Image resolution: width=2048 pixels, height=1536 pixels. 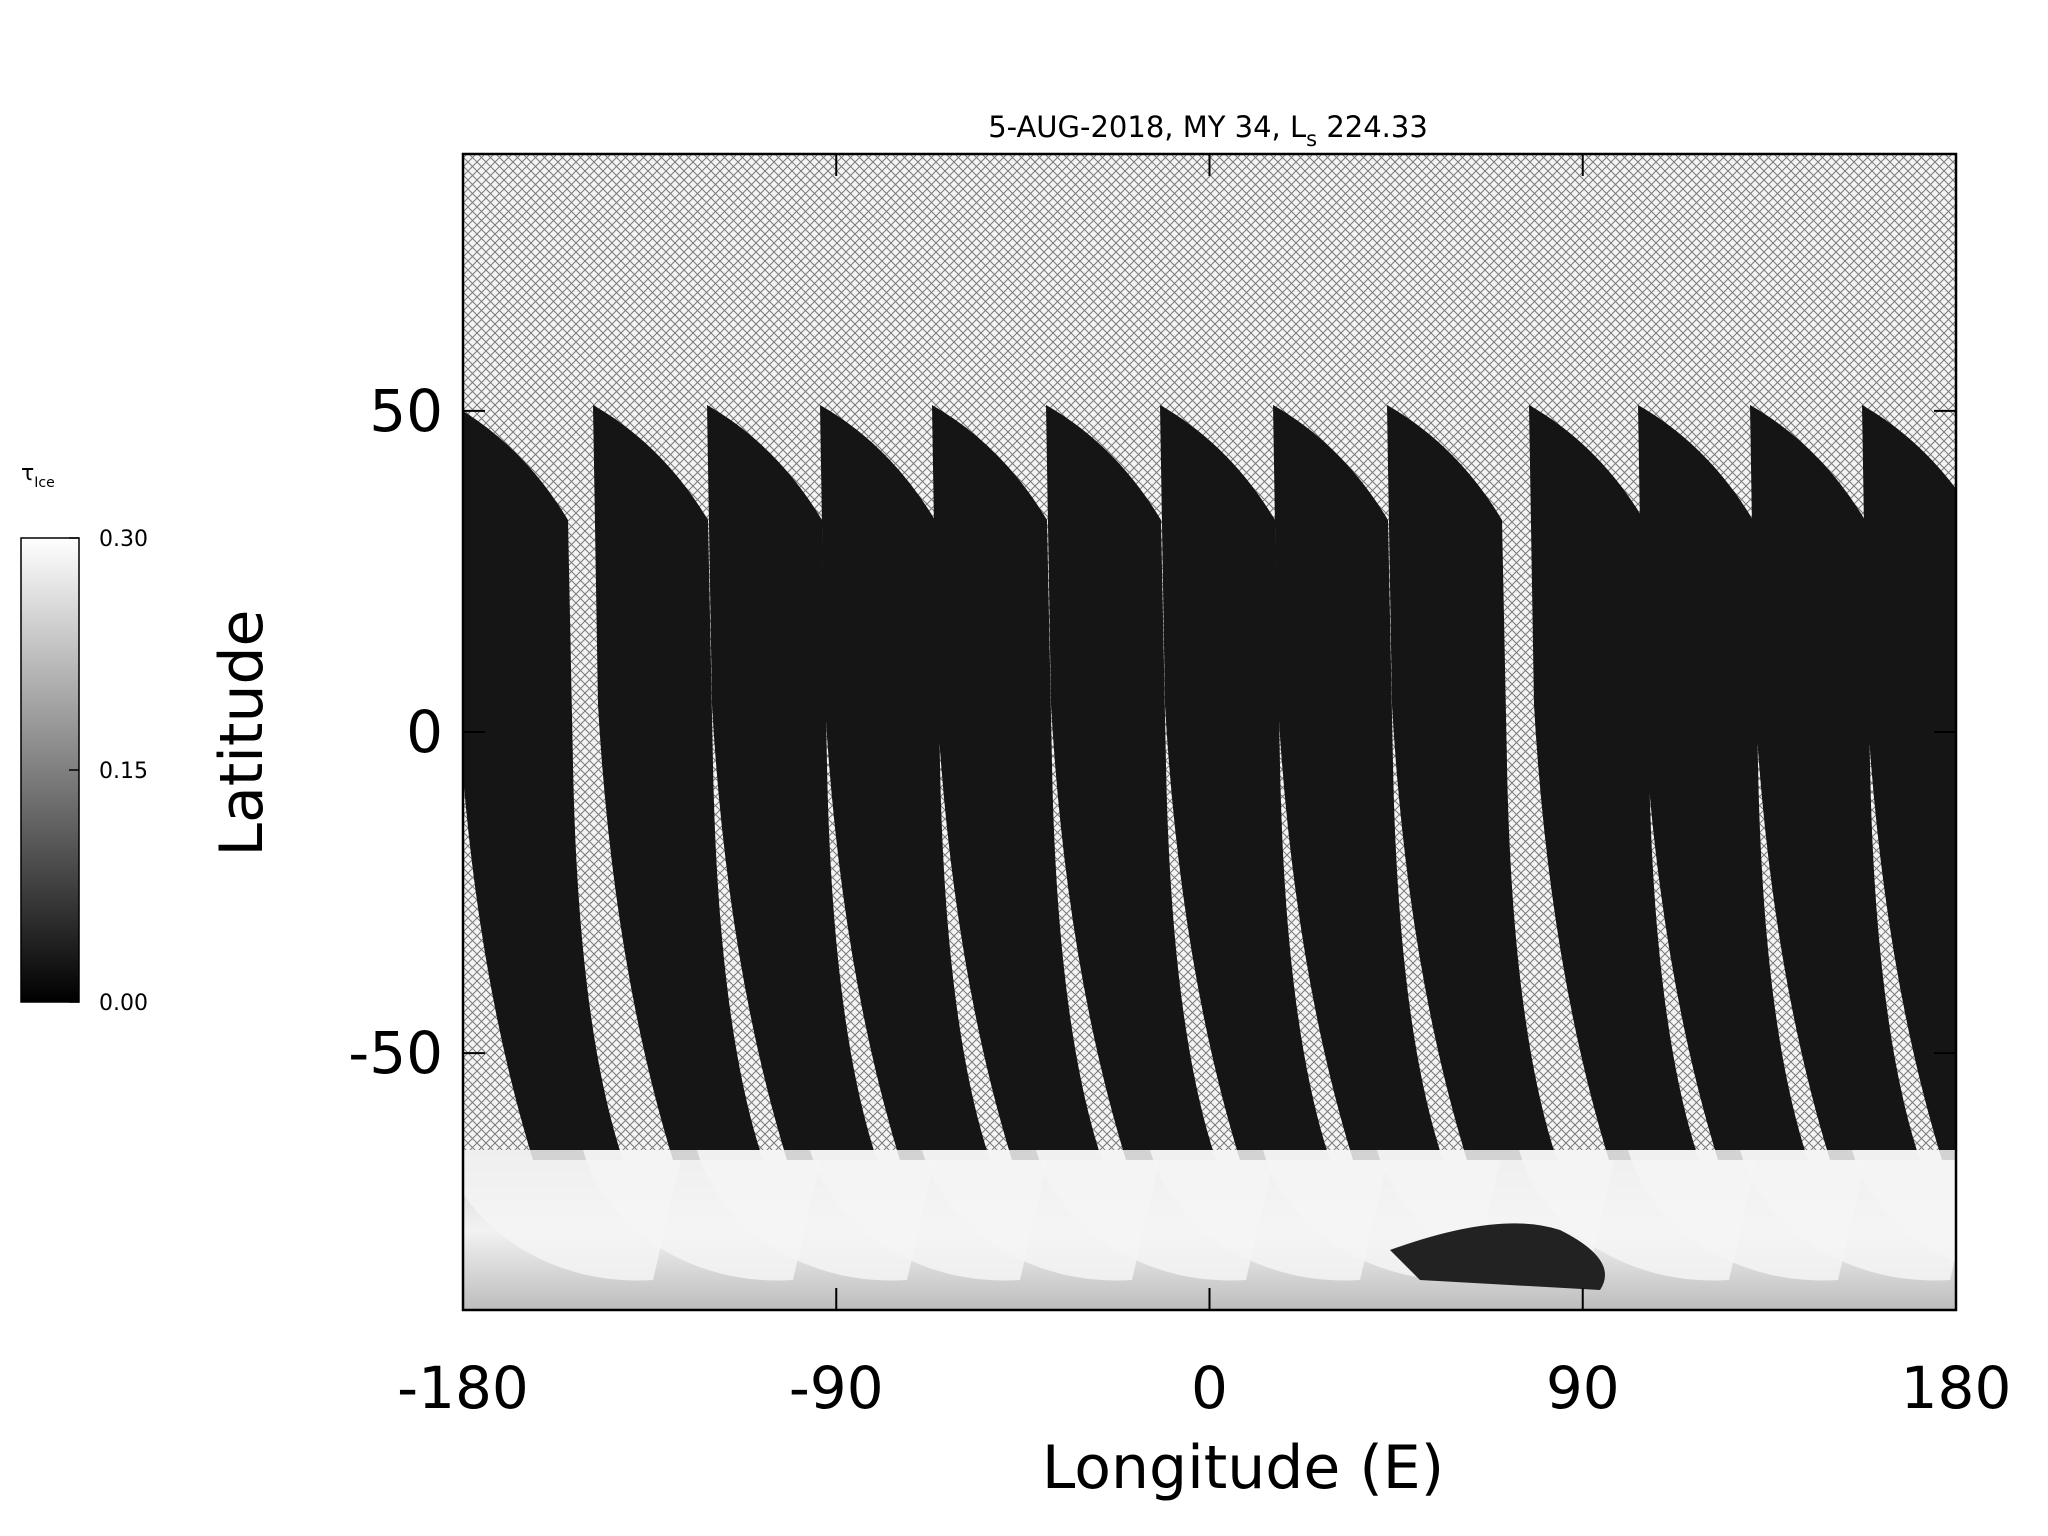 What do you see at coordinates (1243, 1468) in the screenshot?
I see `x-axis-label: Longitude (E)` at bounding box center [1243, 1468].